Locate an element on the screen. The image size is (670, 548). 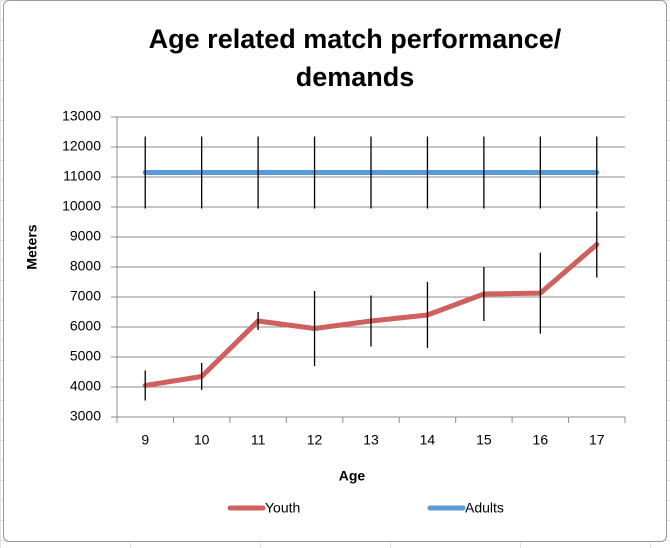
y-tick-label: 9000 is located at coordinates (85, 236).